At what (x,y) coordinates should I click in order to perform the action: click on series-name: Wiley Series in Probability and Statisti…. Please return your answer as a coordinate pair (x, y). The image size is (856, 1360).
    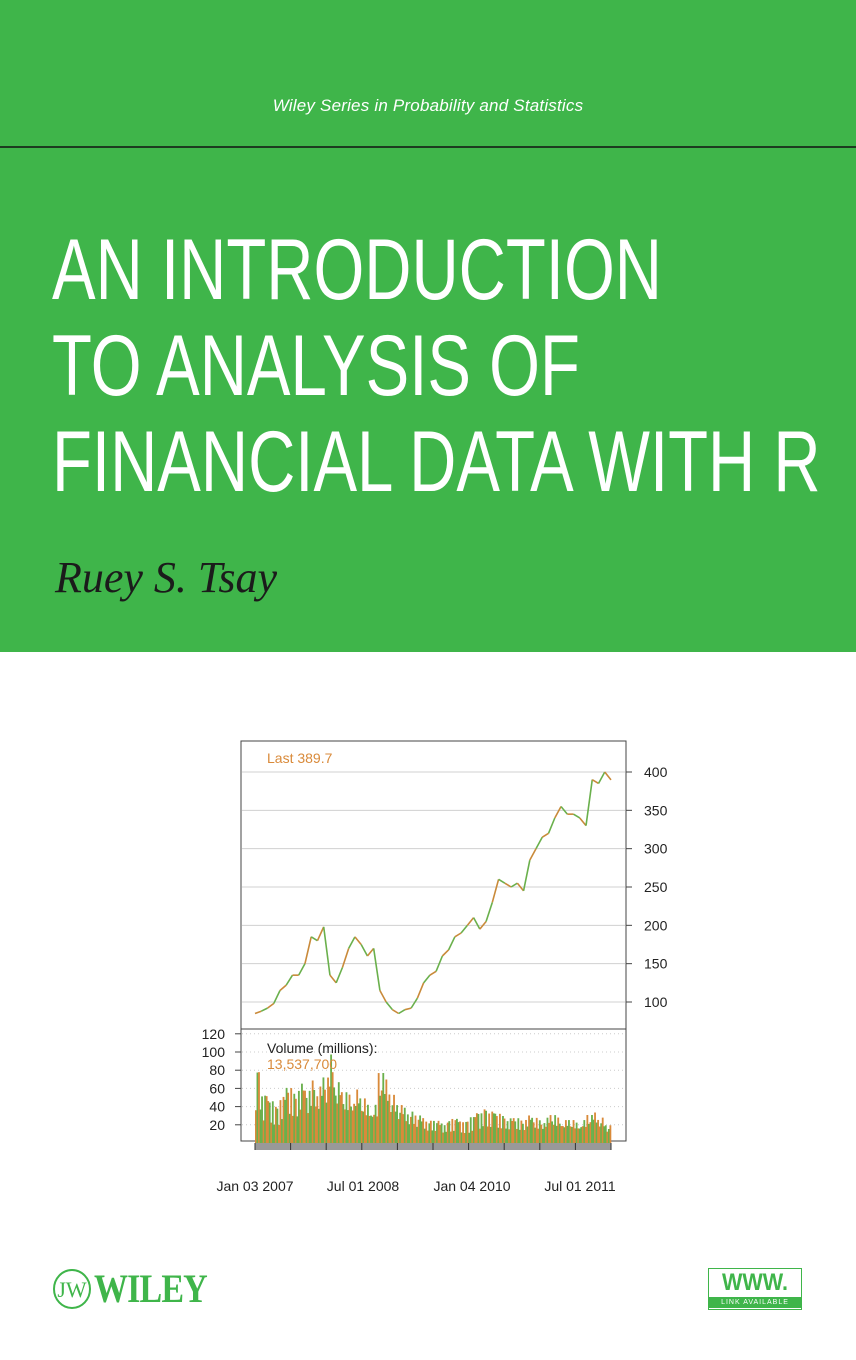
    Looking at the image, I should click on (428, 105).